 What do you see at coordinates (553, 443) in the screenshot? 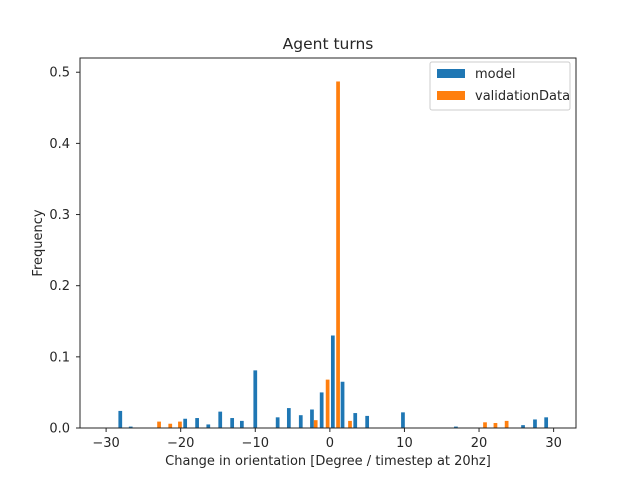
I see `x-tick-label: 30` at bounding box center [553, 443].